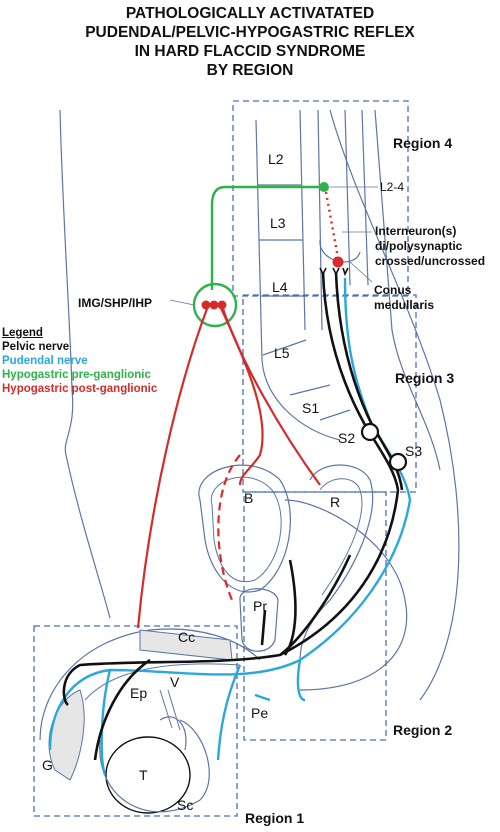  I want to click on body-outline, so click(85, 364).